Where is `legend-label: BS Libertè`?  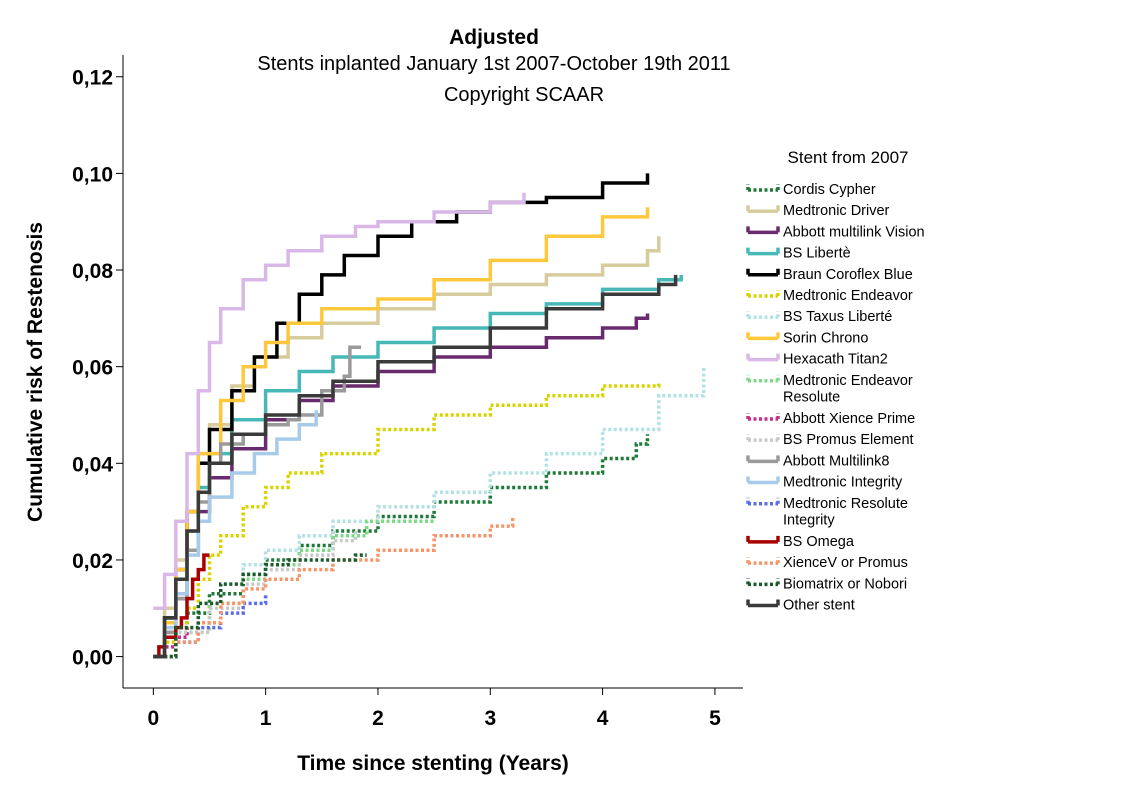
legend-label: BS Libertè is located at coordinates (817, 254).